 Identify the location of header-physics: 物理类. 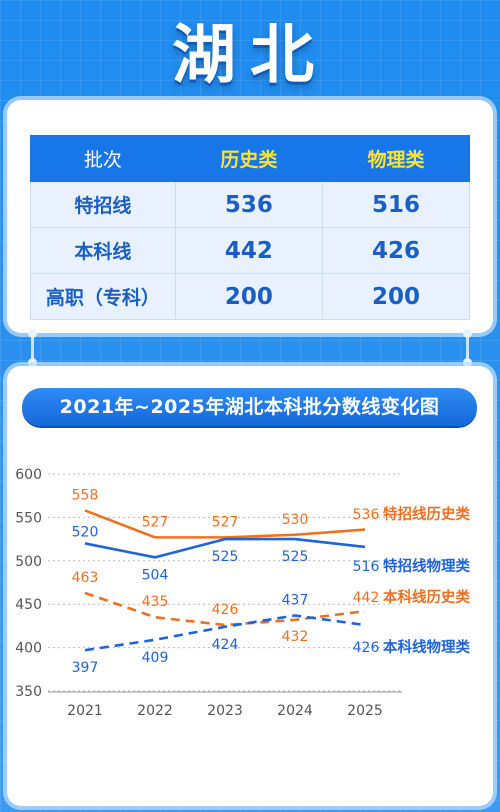
(396, 158).